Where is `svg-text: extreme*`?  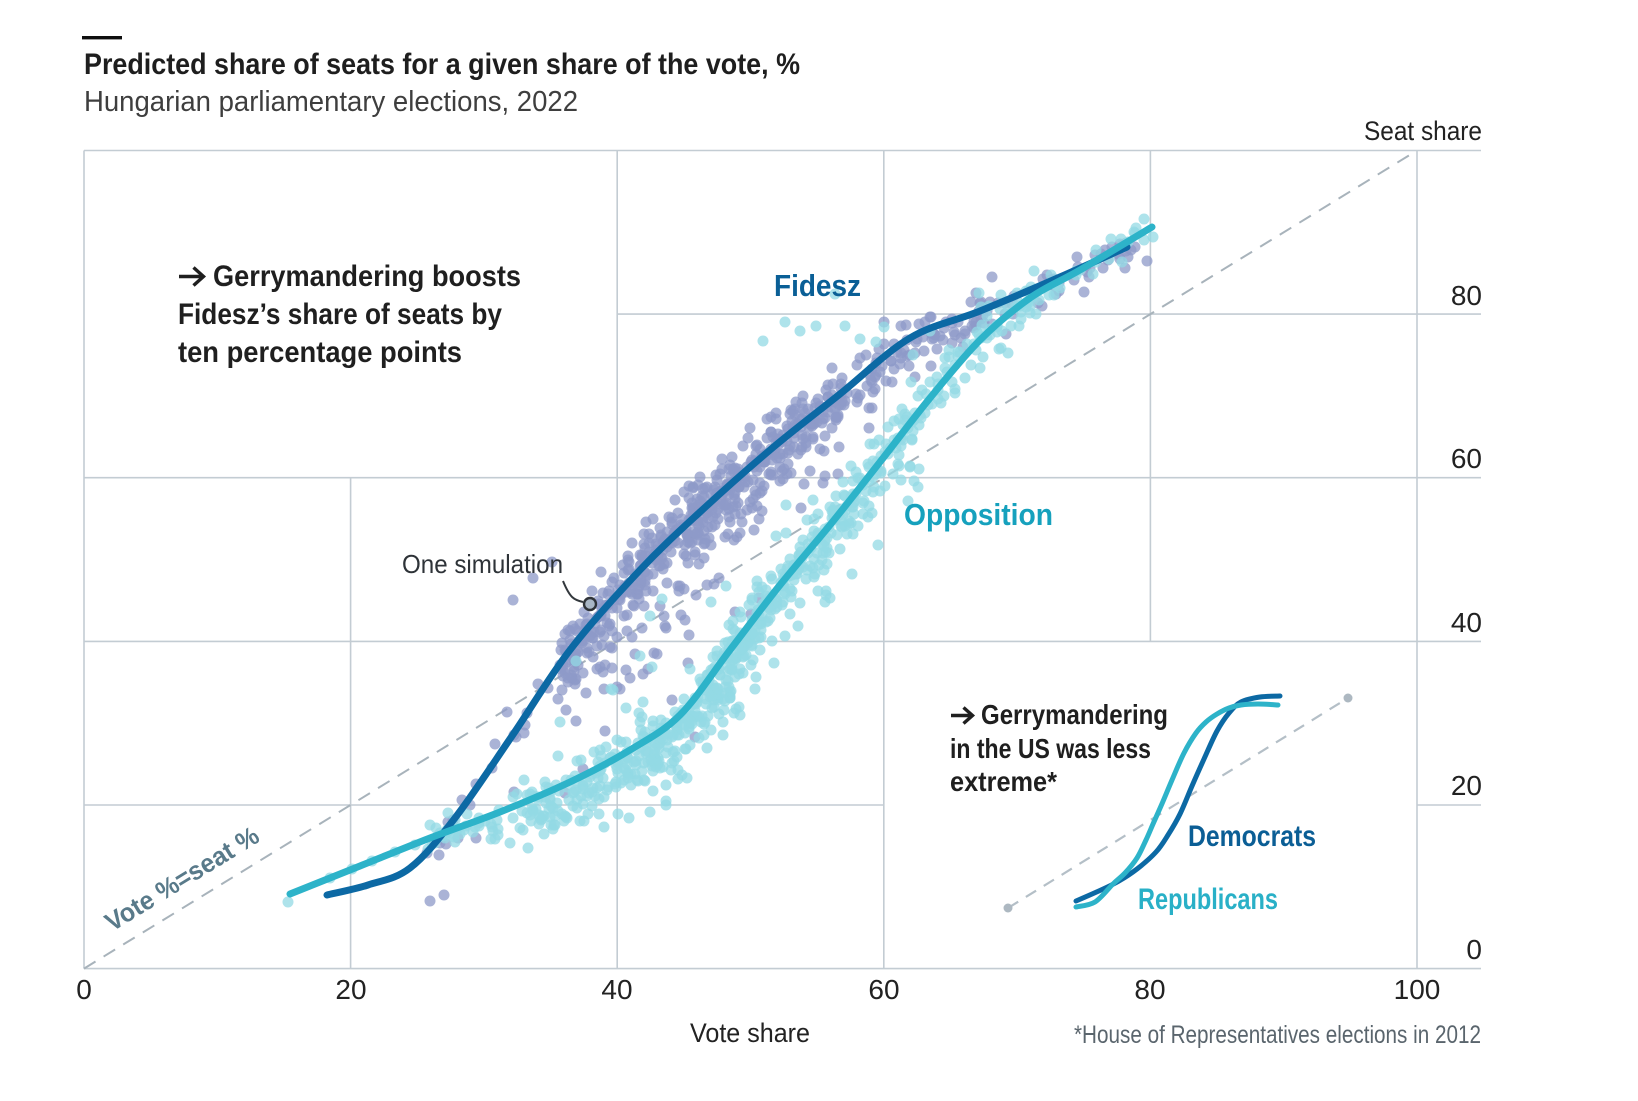 svg-text: extreme* is located at coordinates (1003, 781).